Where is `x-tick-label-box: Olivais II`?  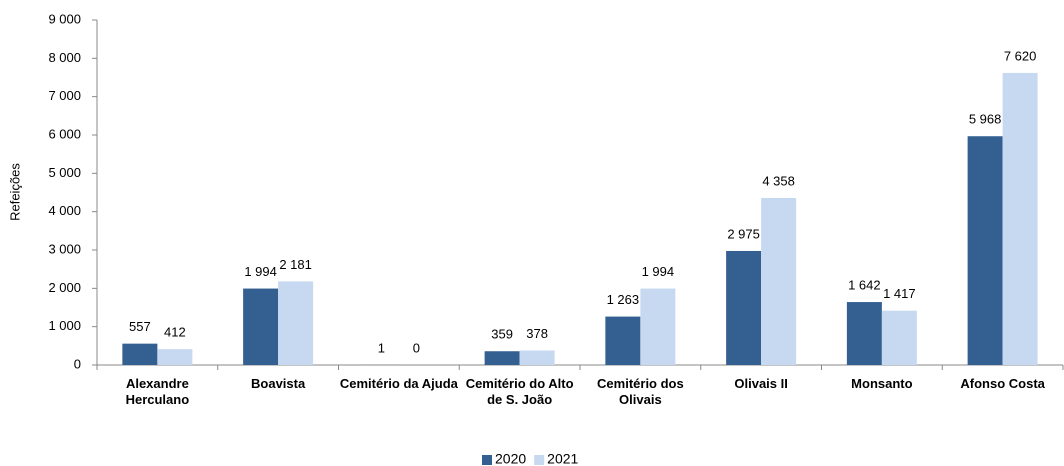
x-tick-label-box: Olivais II is located at coordinates (761, 383).